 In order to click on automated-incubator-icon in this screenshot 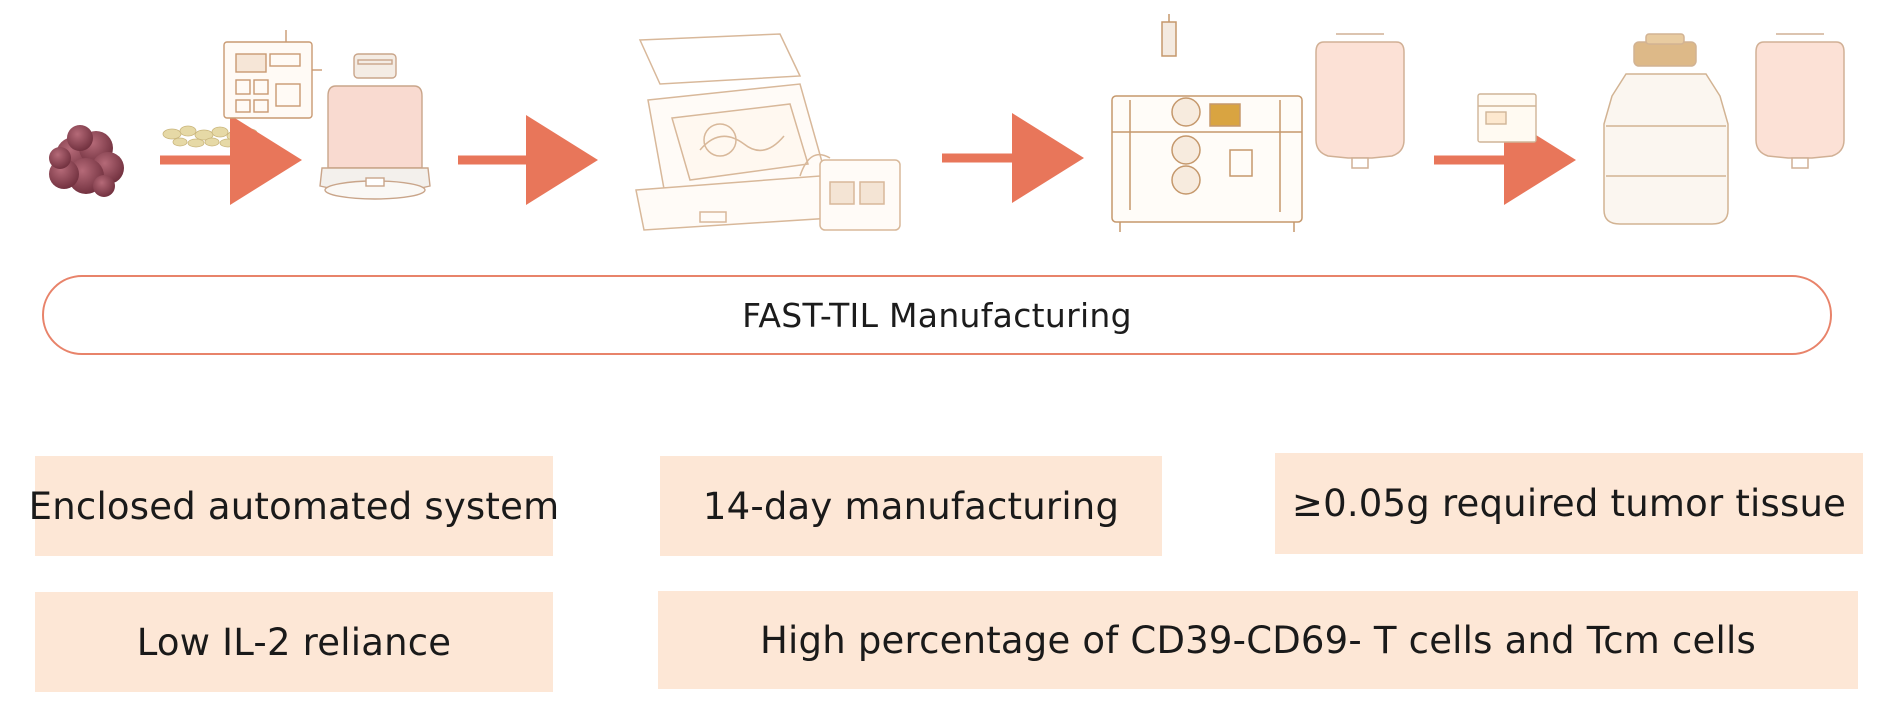, I will do `click(768, 132)`.